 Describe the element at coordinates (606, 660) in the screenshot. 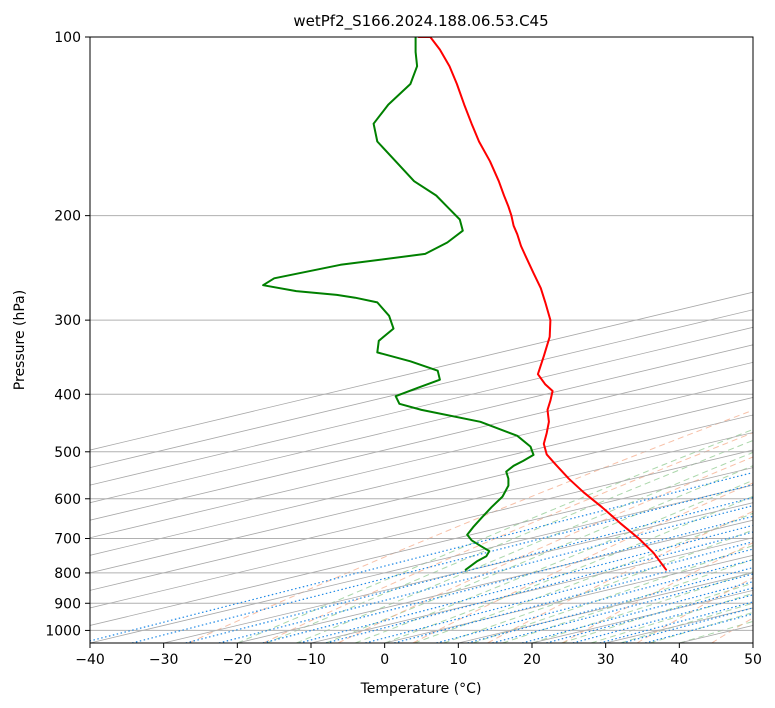

I see `x-tick-label: 30` at that location.